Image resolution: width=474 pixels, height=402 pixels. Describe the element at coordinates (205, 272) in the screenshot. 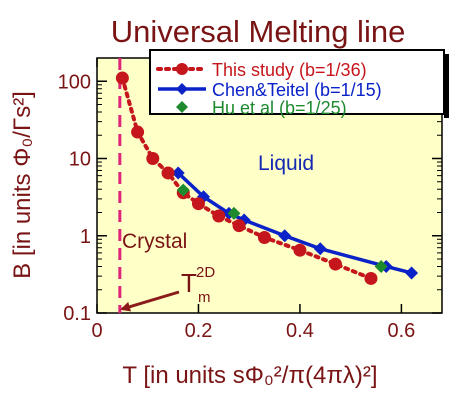

I see `melting-temp-superscript: 2D` at that location.